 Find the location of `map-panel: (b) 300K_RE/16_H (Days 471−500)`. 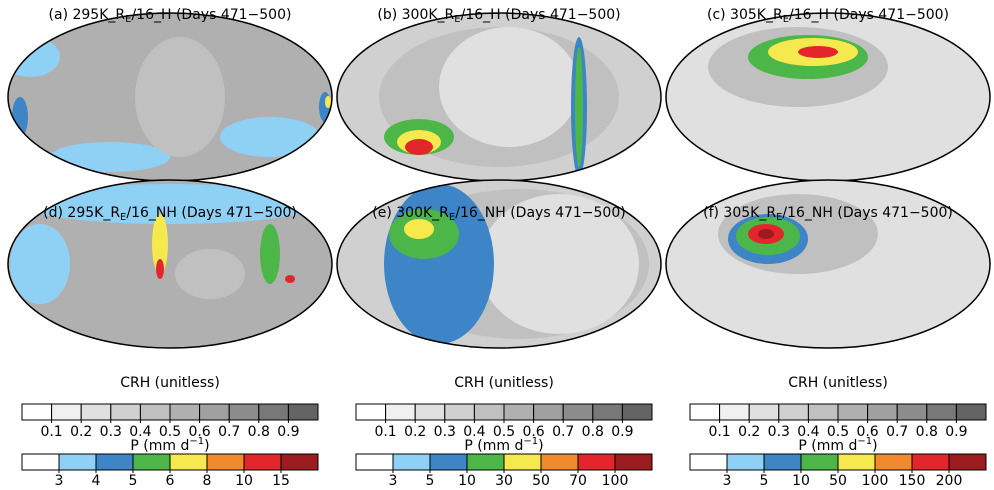

map-panel: (b) 300K_RE/16_H (Days 471−500) is located at coordinates (499, 94).